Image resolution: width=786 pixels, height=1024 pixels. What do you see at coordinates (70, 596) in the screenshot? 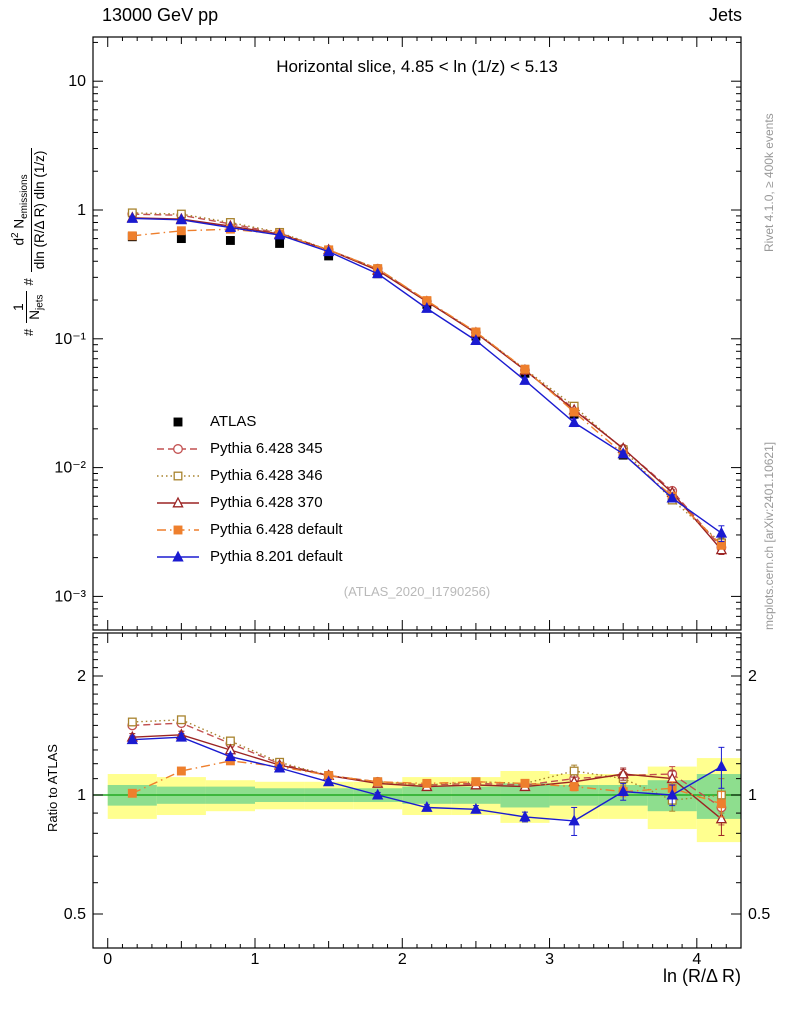
I see `svg-text: 10⁻³` at bounding box center [70, 596].